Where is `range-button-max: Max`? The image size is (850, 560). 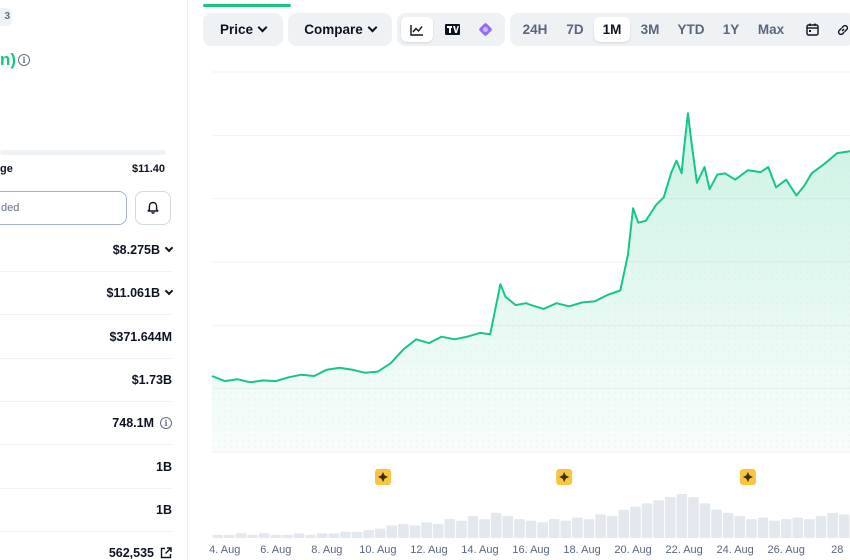 range-button-max: Max is located at coordinates (771, 29).